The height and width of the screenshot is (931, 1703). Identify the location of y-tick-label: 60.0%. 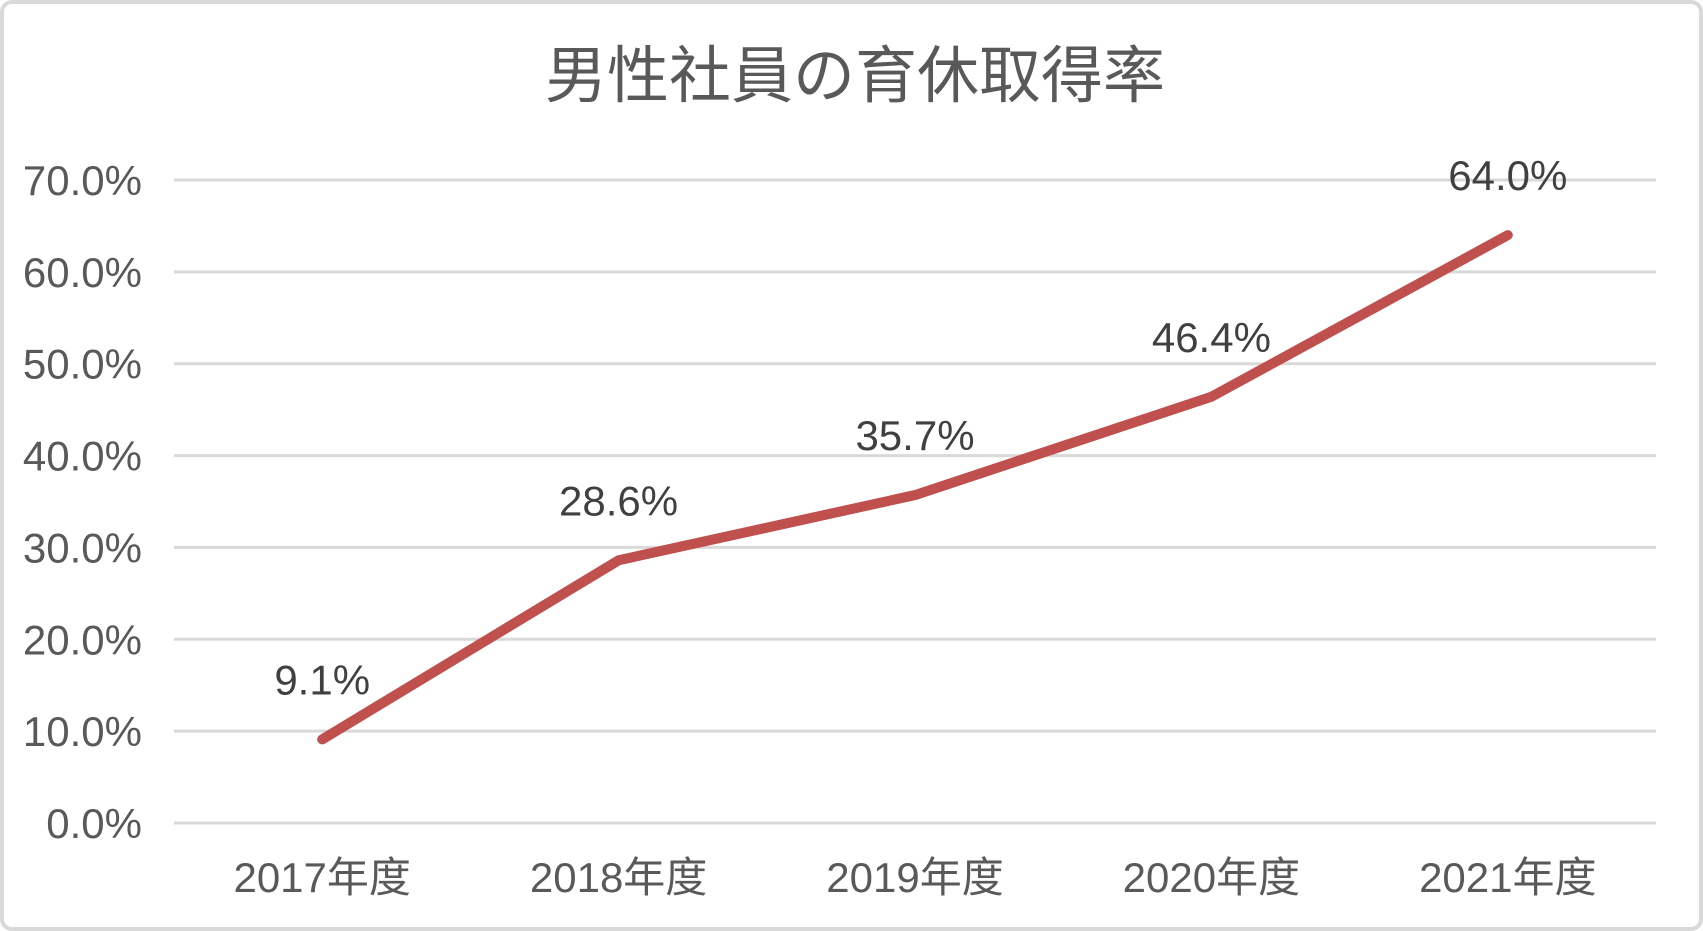
(82, 272).